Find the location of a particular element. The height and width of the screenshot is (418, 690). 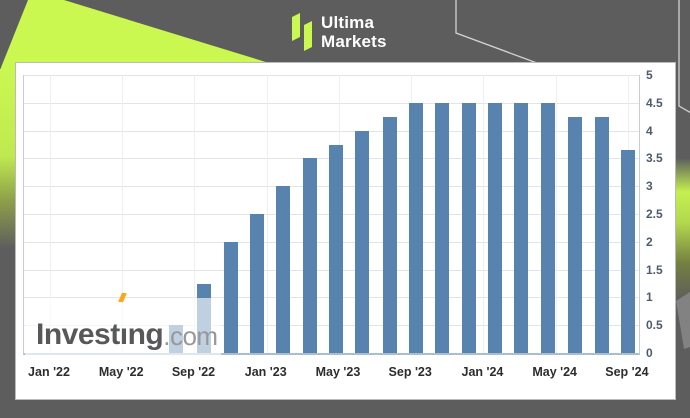

watermark-text: Investı ng is located at coordinates (100, 321).